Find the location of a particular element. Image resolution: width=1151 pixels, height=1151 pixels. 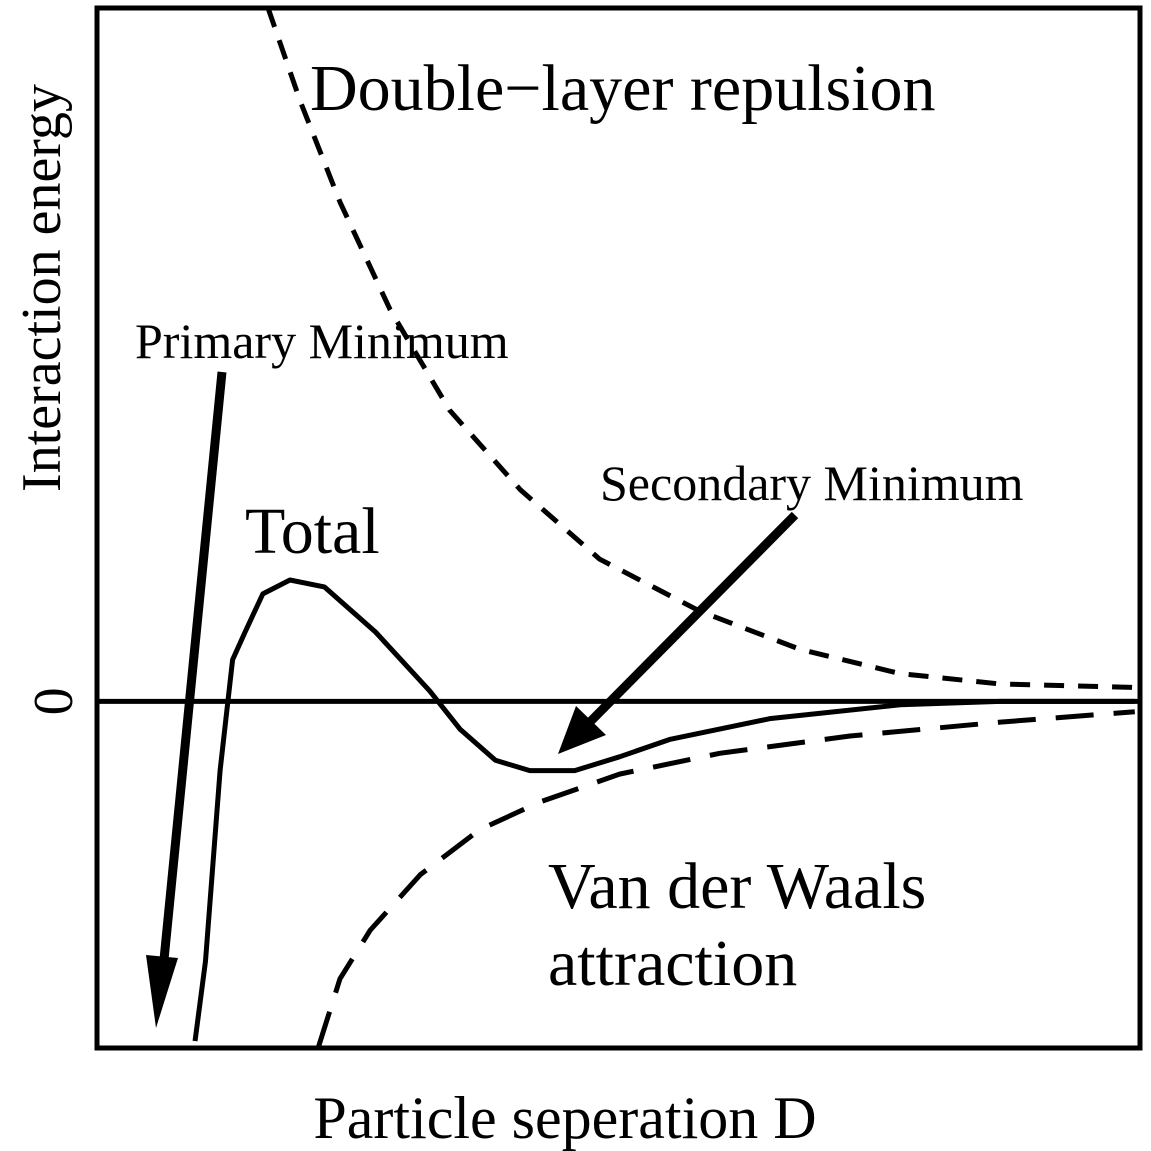

annotation: attraction is located at coordinates (672, 963).